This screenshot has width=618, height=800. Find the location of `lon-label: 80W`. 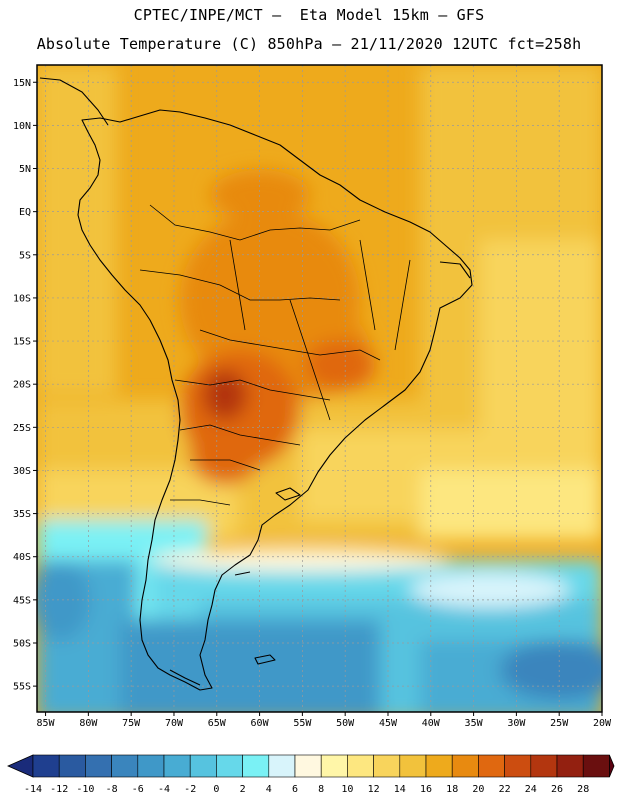

lon-label: 80W is located at coordinates (88, 723).